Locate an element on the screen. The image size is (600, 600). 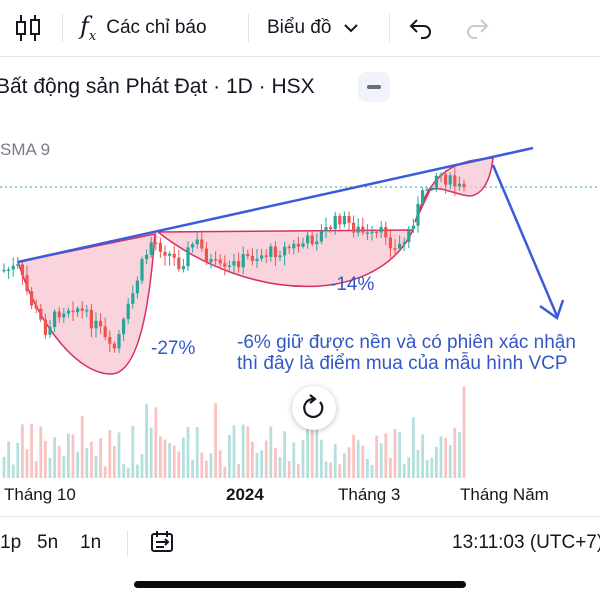
indicator-legend: SMA 9 is located at coordinates (25, 149).